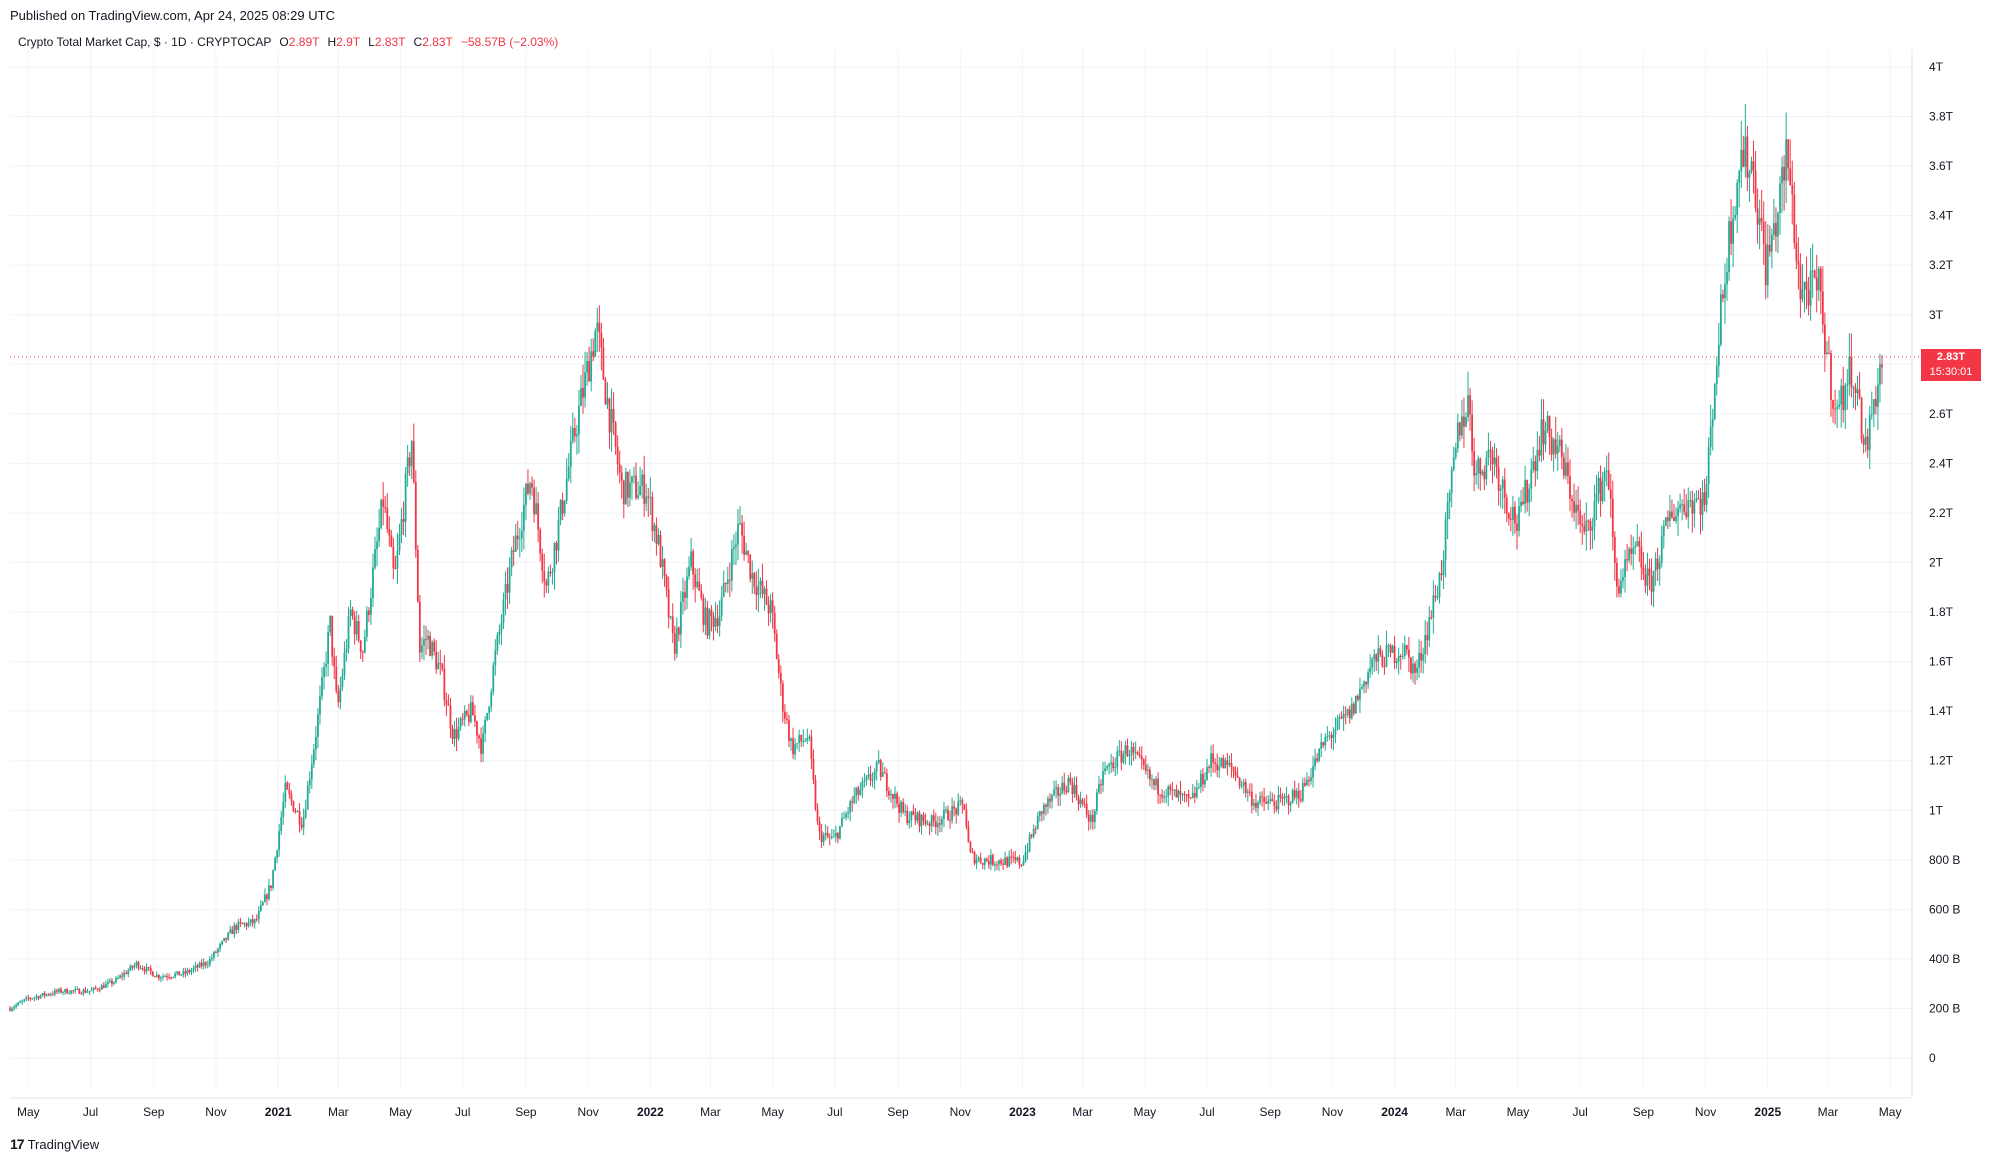 The width and height of the screenshot is (1998, 1161). I want to click on close-value: 2.83T, so click(437, 42).